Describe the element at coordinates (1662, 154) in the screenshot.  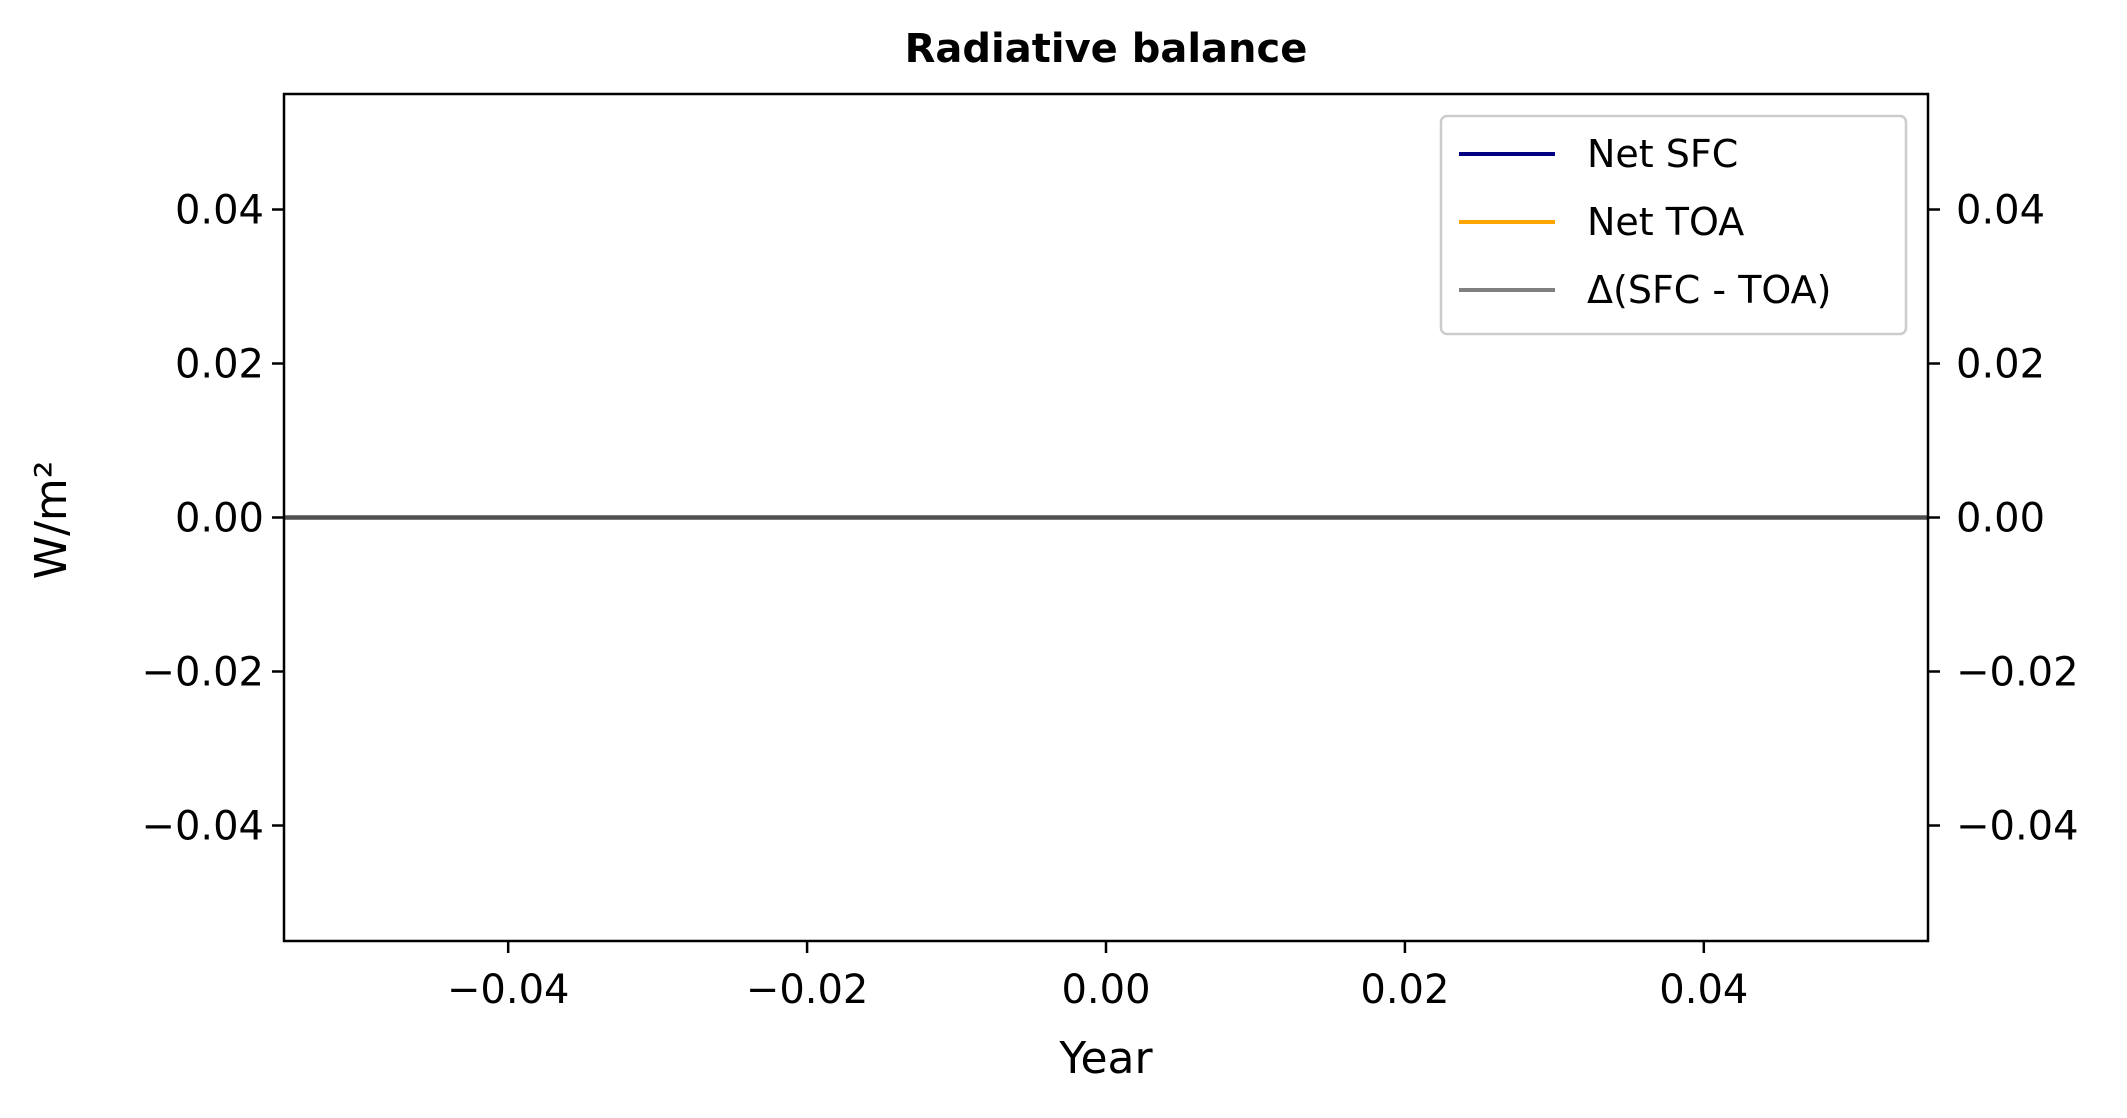
I see `legend-label-0: Net SFC` at that location.